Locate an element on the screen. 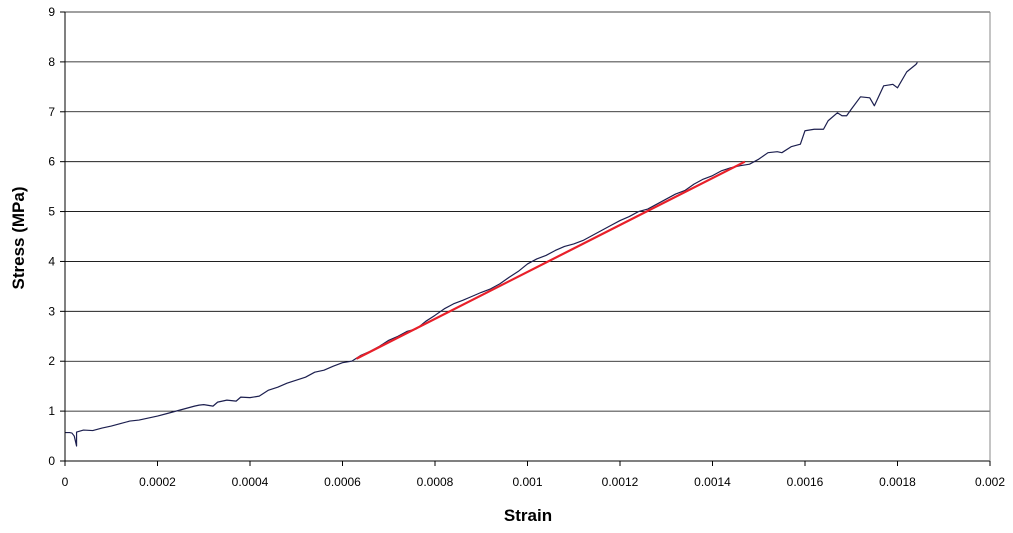  x-tick-label: 0.0012 is located at coordinates (620, 482).